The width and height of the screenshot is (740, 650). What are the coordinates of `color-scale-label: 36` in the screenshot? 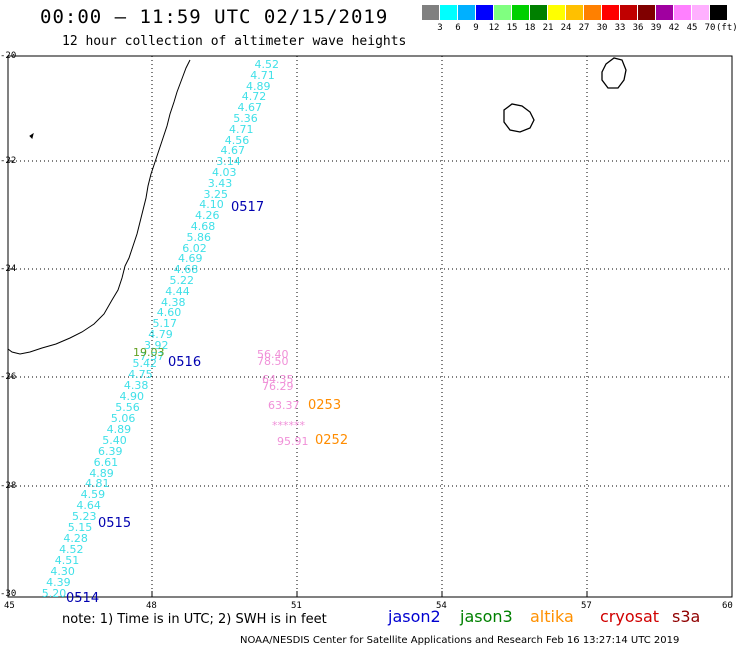 It's located at (638, 28).